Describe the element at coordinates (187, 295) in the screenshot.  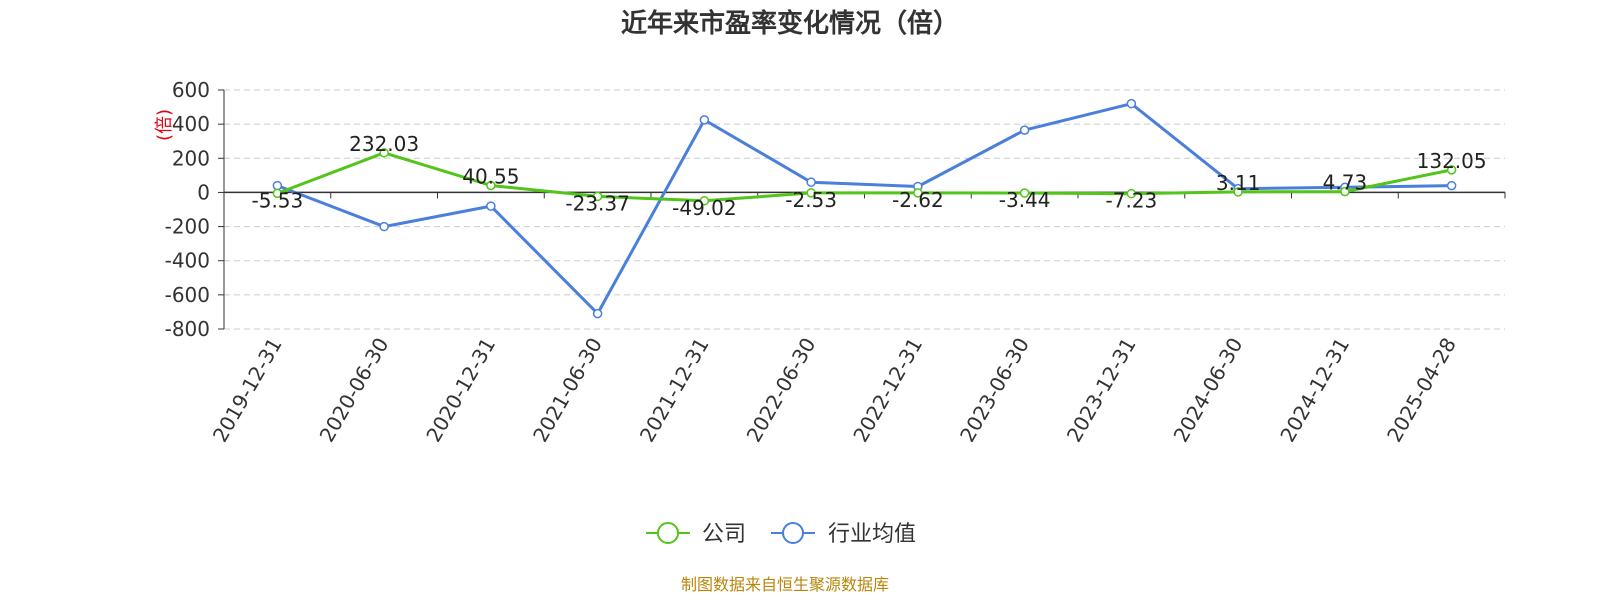
I see `y-tick-label: -600` at that location.